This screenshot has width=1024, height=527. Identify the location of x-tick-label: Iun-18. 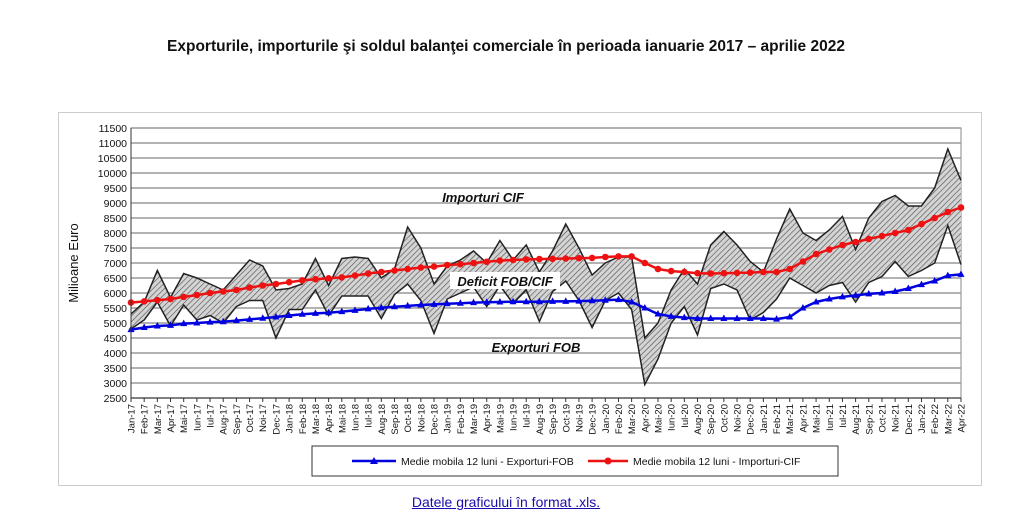
(355, 417).